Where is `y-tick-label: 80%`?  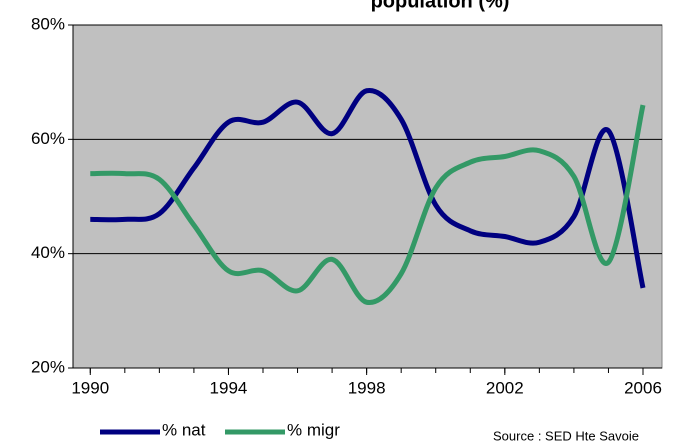
y-tick-label: 80% is located at coordinates (48, 23).